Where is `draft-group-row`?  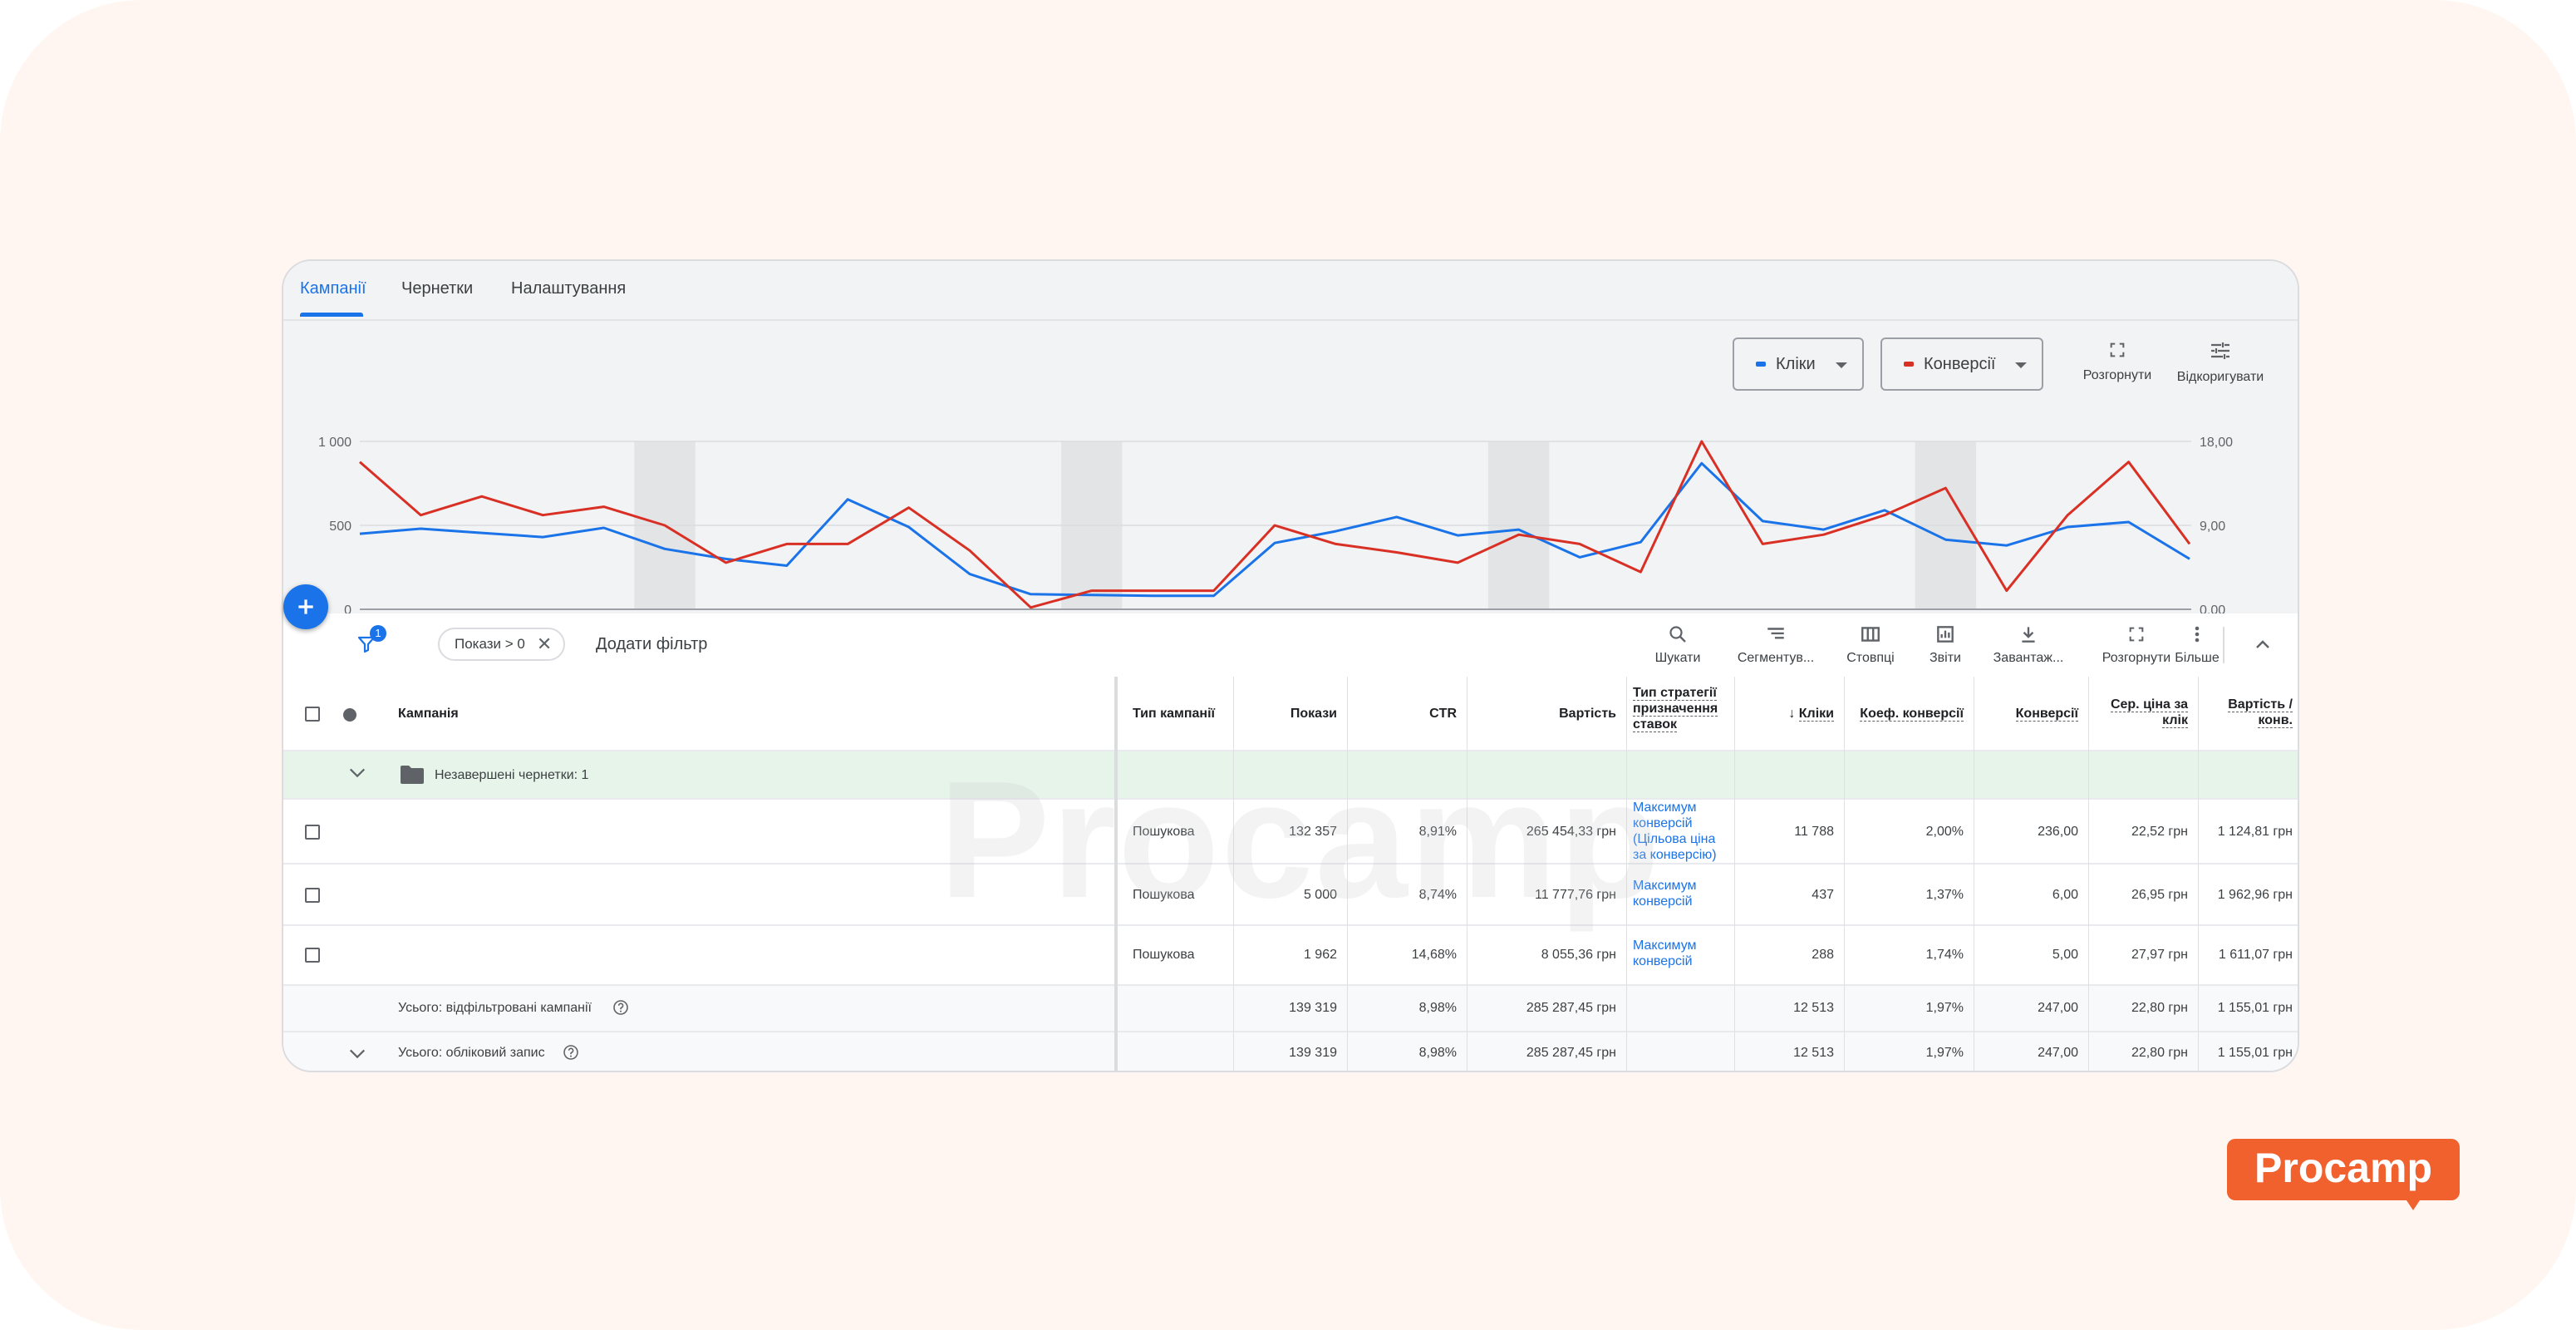
draft-group-row is located at coordinates (1290, 775).